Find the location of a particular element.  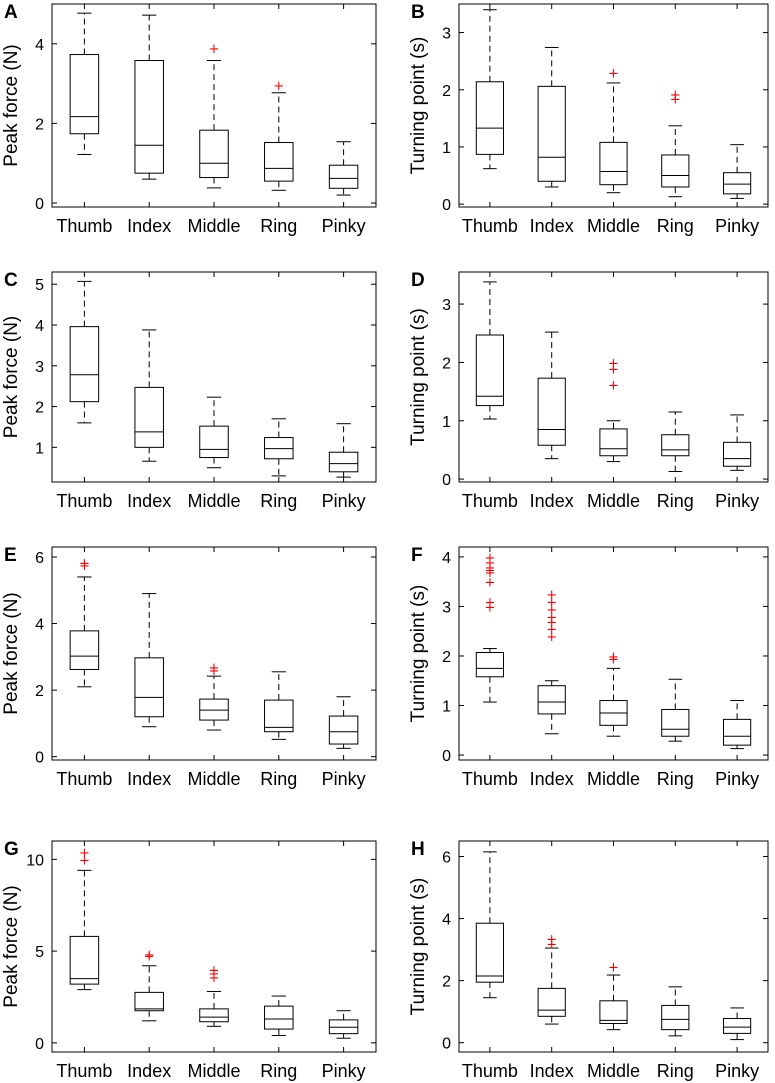

y-tick-label: 1 is located at coordinates (446, 422).